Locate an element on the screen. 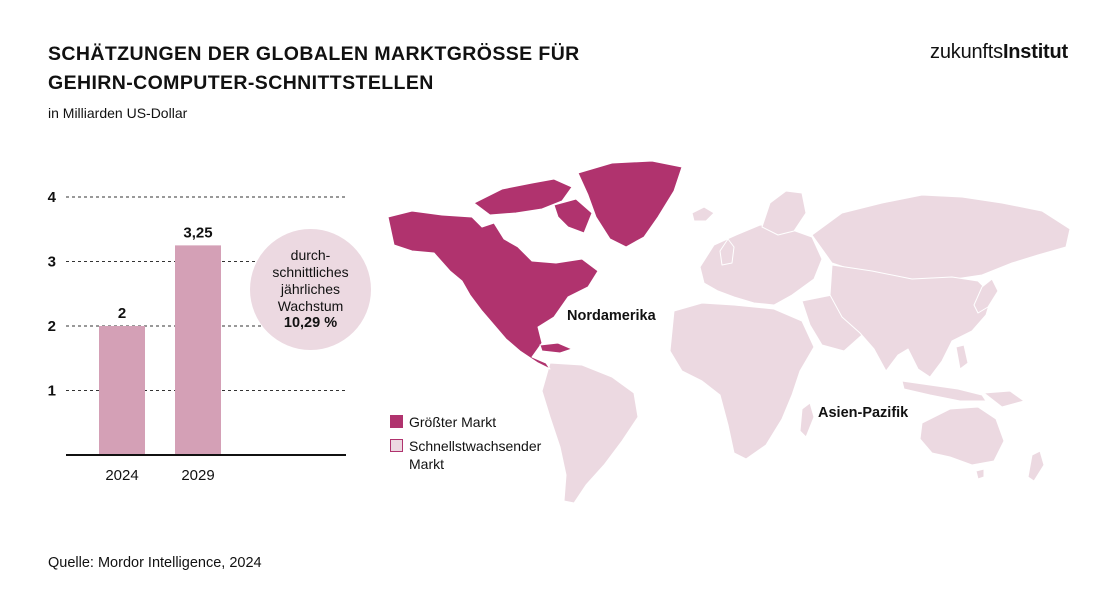  bar-value-label-2029: 3,25 is located at coordinates (197, 232).